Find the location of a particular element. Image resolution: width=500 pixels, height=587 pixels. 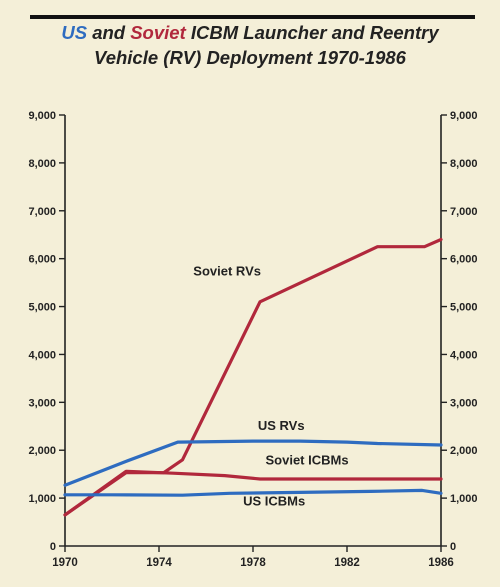

title-and: and is located at coordinates (109, 32).